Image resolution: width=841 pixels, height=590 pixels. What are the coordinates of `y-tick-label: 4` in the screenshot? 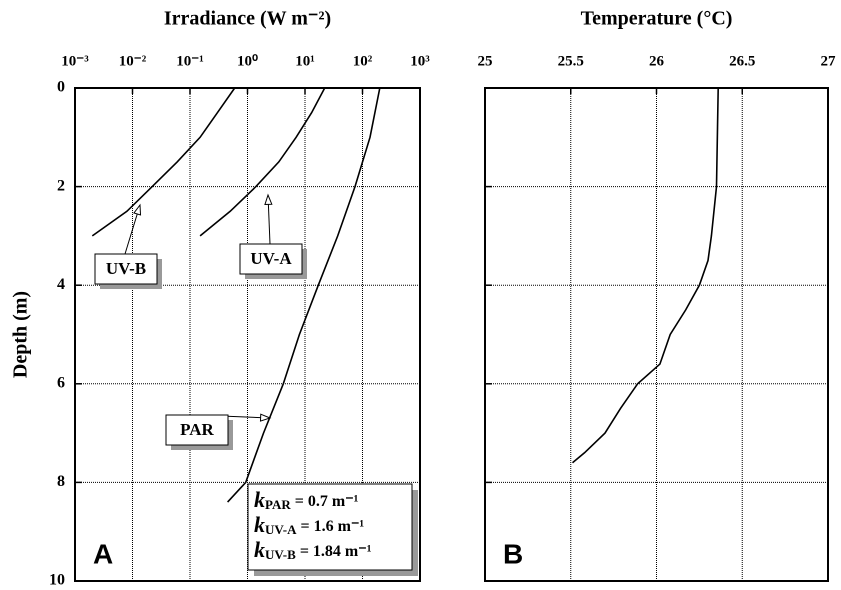 It's located at (61, 284).